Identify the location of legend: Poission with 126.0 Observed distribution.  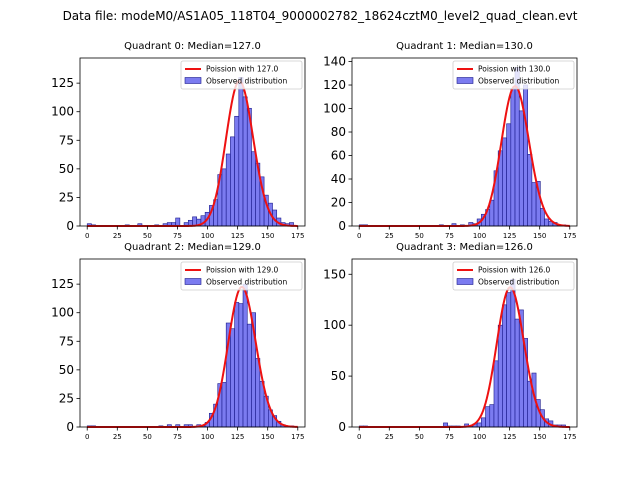
(513, 276).